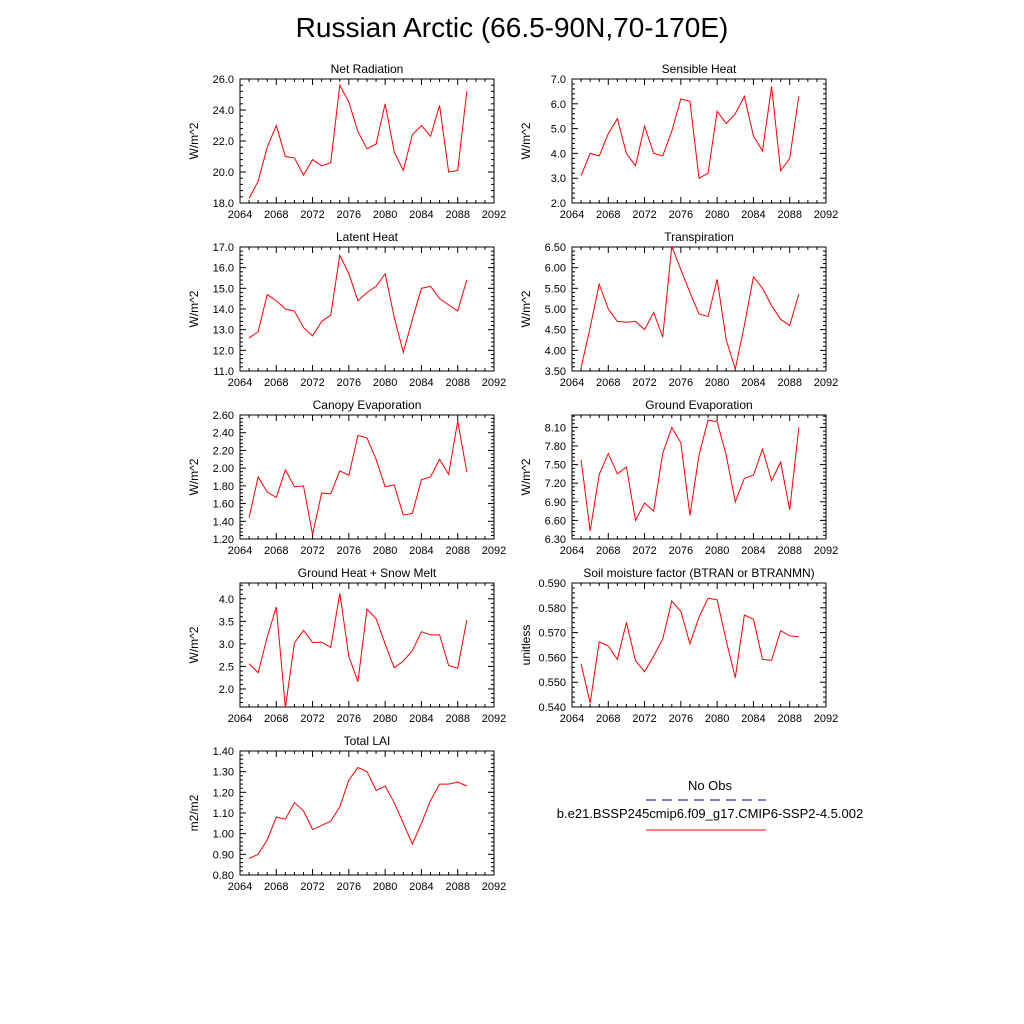 This screenshot has height=1024, width=1024. I want to click on y-tick-label: 16.0, so click(223, 269).